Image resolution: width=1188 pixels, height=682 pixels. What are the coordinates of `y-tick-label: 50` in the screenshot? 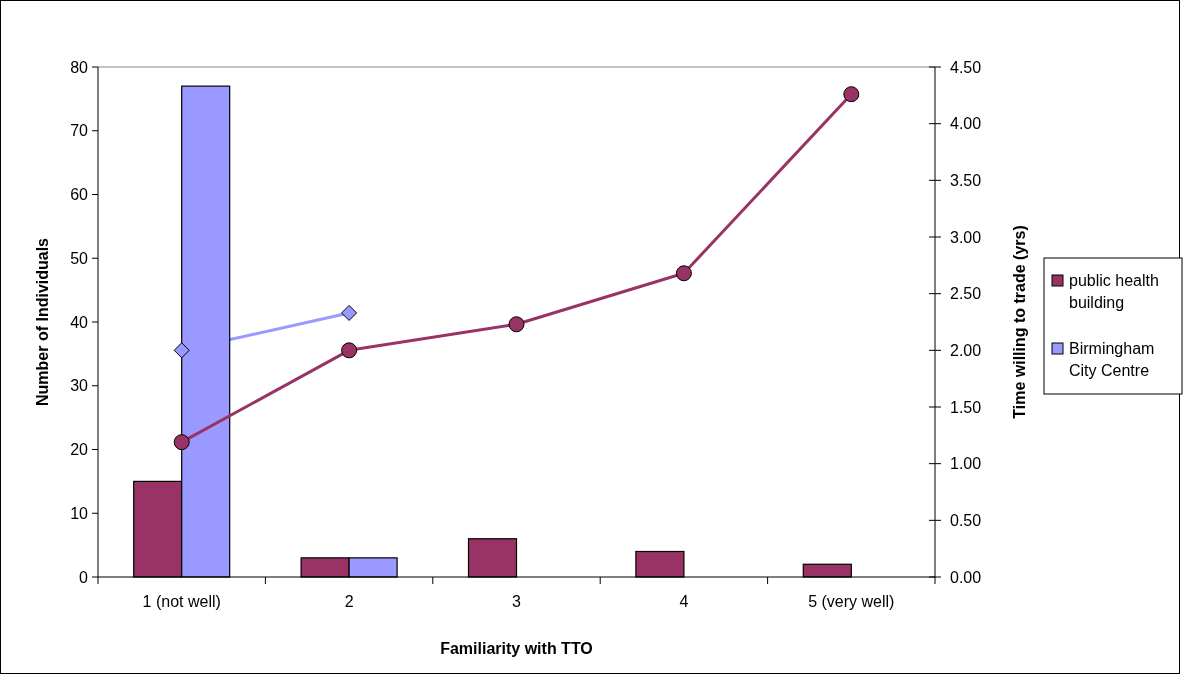 It's located at (79, 258).